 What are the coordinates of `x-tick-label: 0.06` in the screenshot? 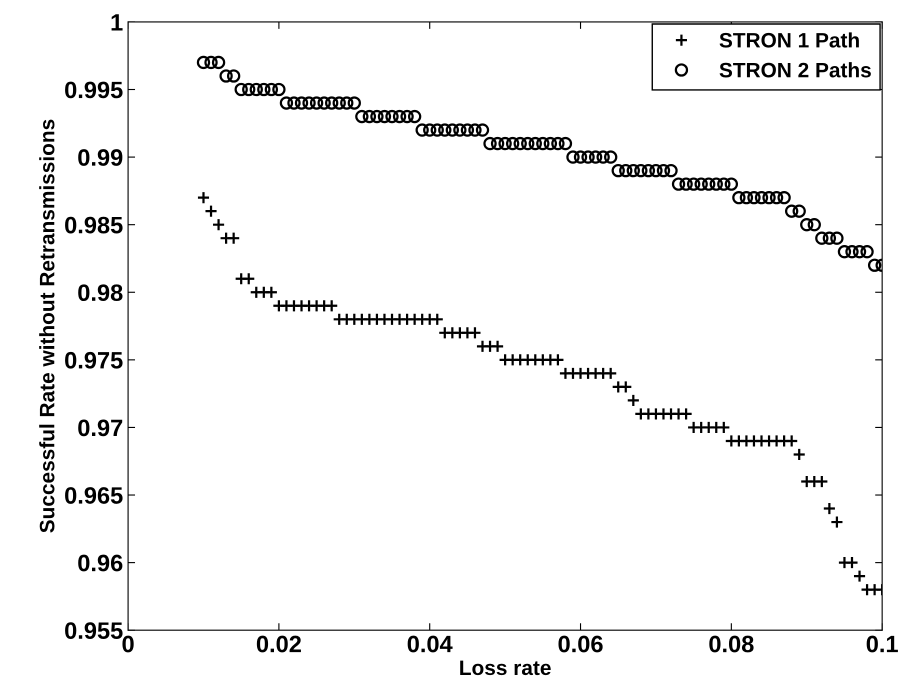 It's located at (580, 644).